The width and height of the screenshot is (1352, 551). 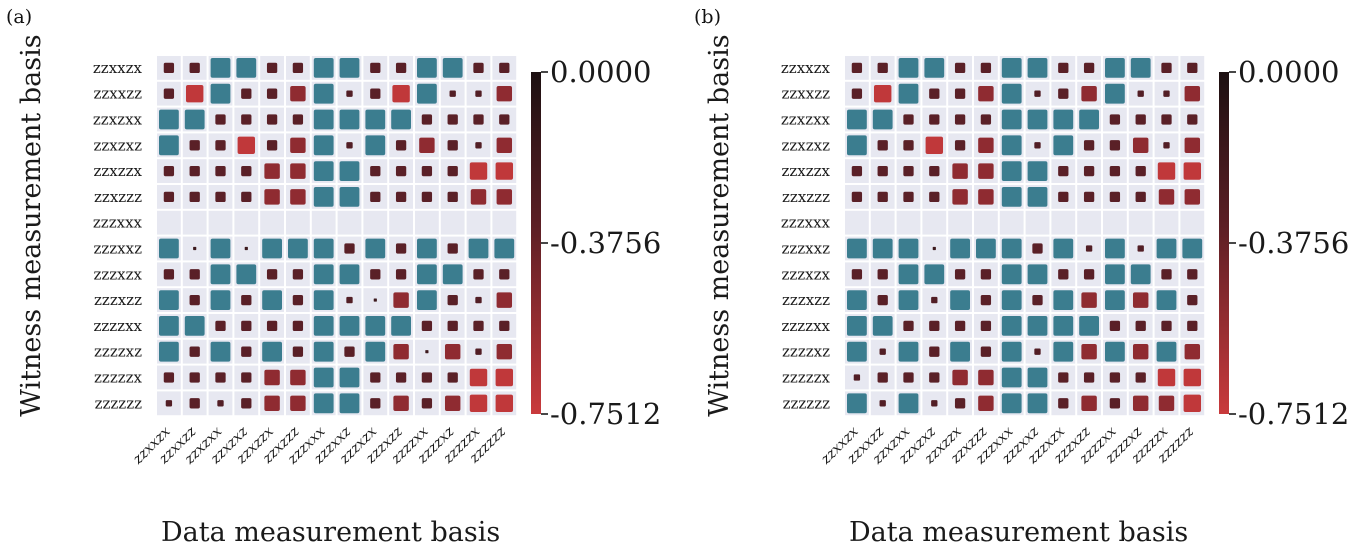 What do you see at coordinates (806, 197) in the screenshot?
I see `y-tick-label: zzxzzz` at bounding box center [806, 197].